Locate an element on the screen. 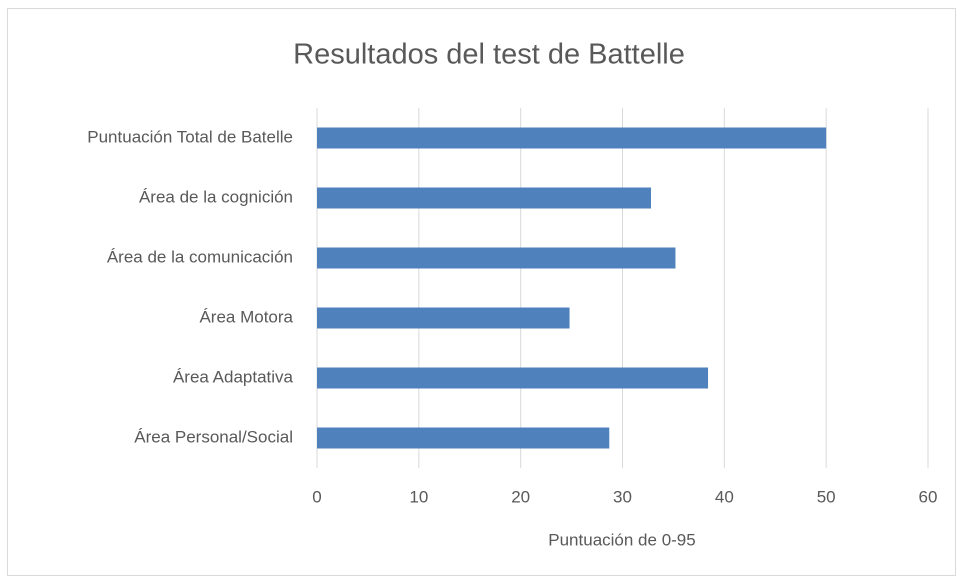  chart-title: Resultados del test de Battelle is located at coordinates (489, 55).